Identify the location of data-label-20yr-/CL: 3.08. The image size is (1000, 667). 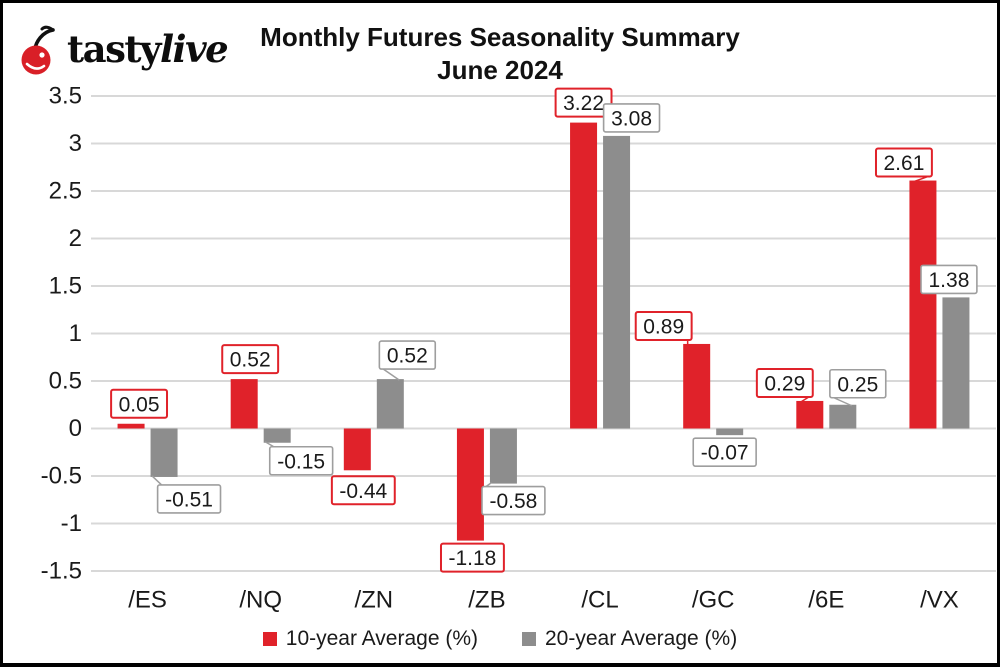
(631, 118).